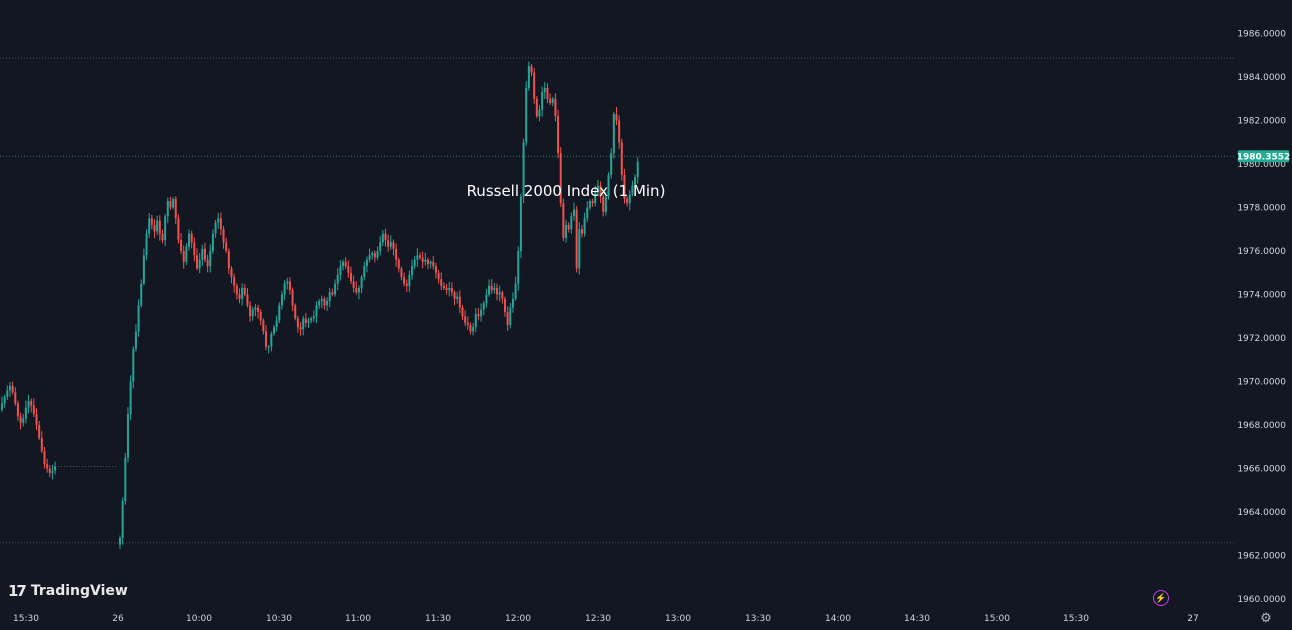 This screenshot has width=1292, height=630. Describe the element at coordinates (838, 619) in the screenshot. I see `x-tick-label: 14:00` at that location.